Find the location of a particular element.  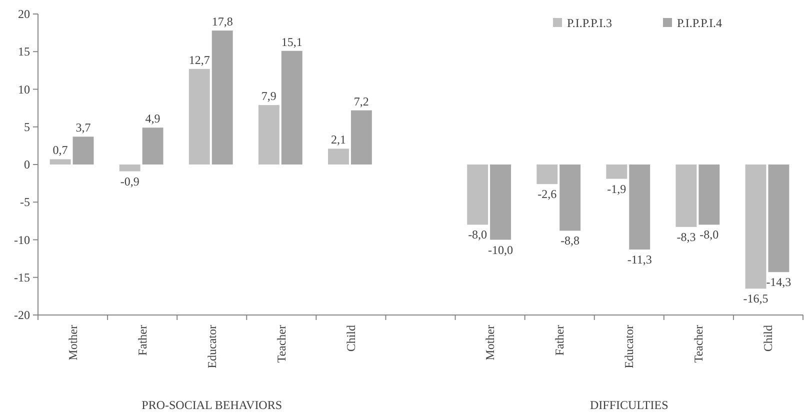

y-tick-label: 0 is located at coordinates (27, 165).